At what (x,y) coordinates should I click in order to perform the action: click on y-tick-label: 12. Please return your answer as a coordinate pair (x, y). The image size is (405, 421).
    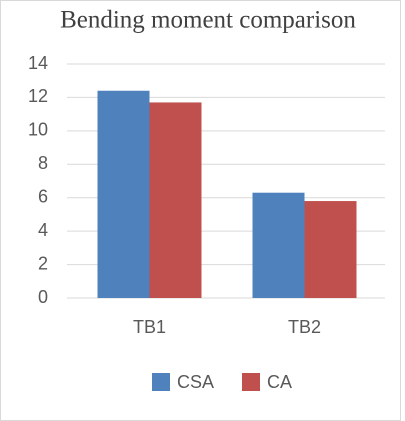
    Looking at the image, I should click on (38, 96).